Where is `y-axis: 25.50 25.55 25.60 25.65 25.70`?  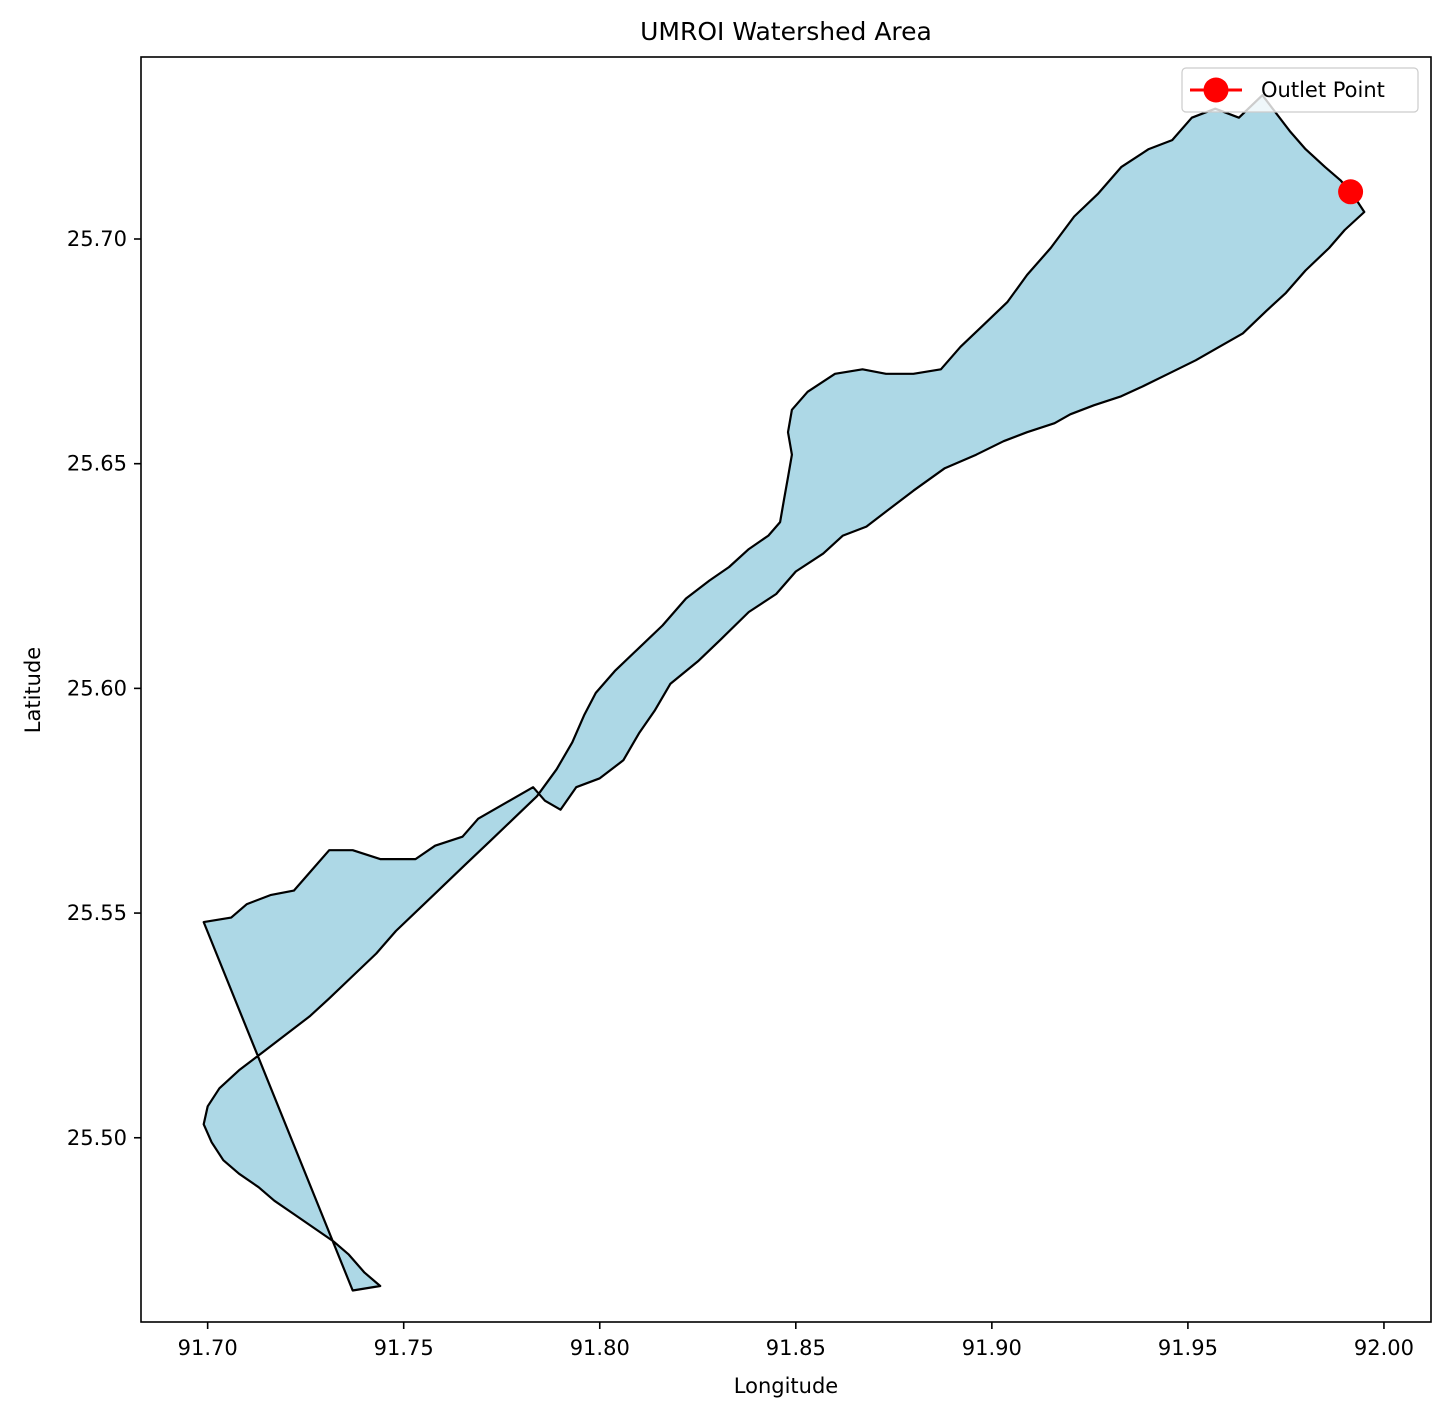 y-axis: 25.50 25.55 25.60 25.65 25.70 is located at coordinates (104, 688).